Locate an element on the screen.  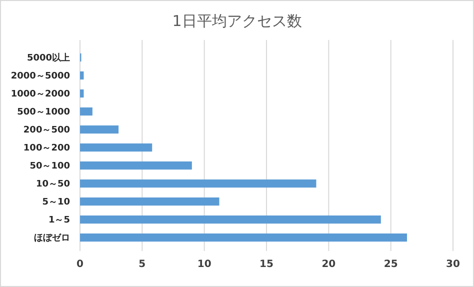
y-tick-label: 500～1000 is located at coordinates (43, 113).